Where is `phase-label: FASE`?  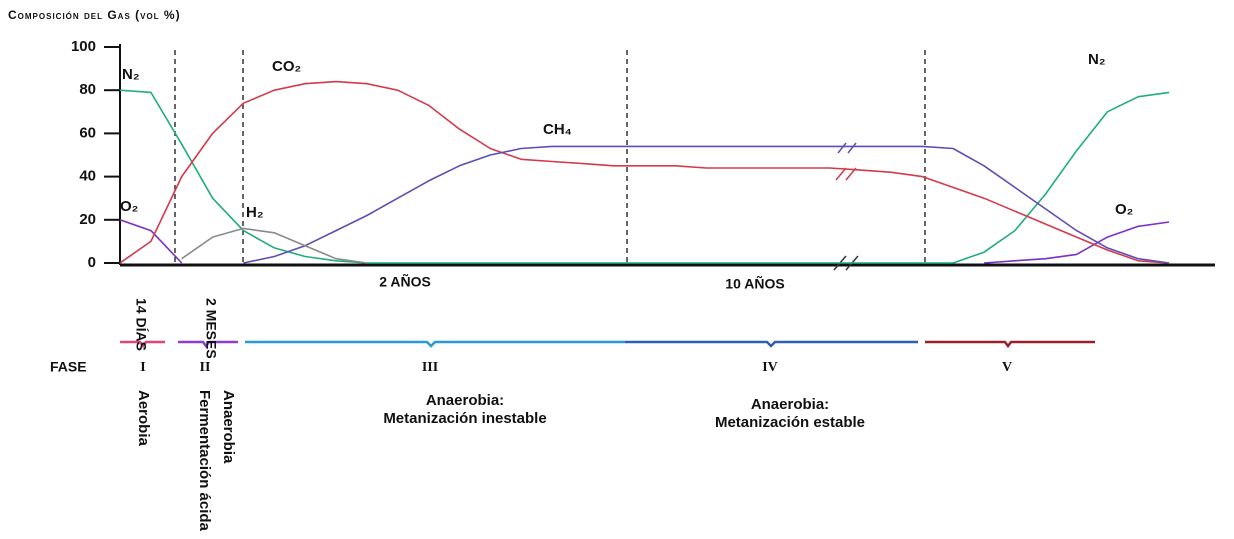 phase-label: FASE is located at coordinates (68, 367).